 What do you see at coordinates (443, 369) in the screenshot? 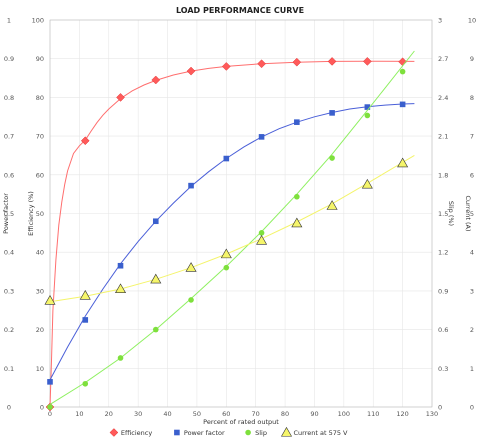
I see `slip-tick-label: 0.3` at bounding box center [443, 369].